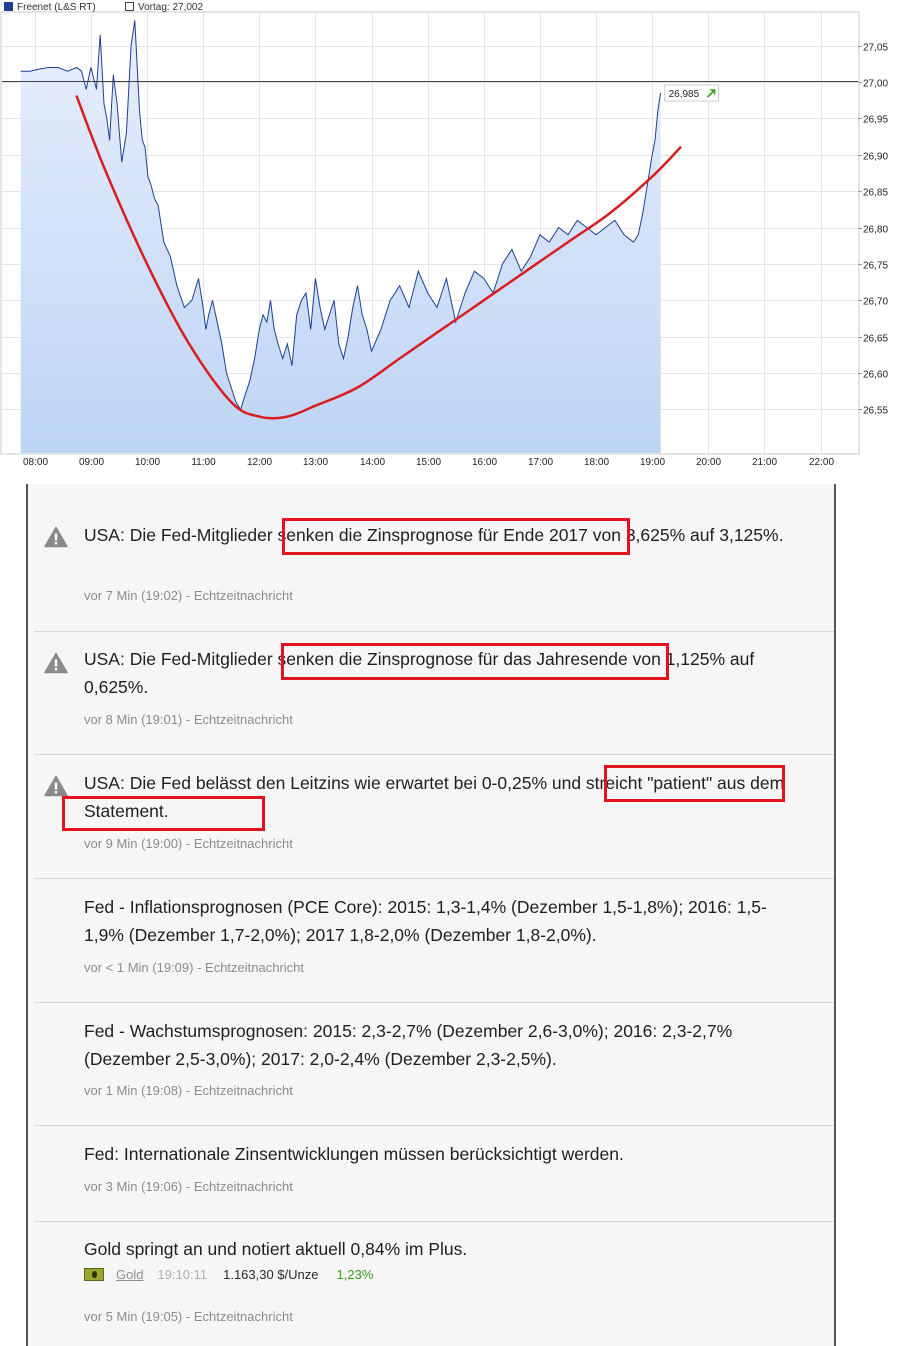 Image resolution: width=911 pixels, height=1346 pixels. What do you see at coordinates (540, 462) in the screenshot?
I see `x-tick-label: 17:00` at bounding box center [540, 462].